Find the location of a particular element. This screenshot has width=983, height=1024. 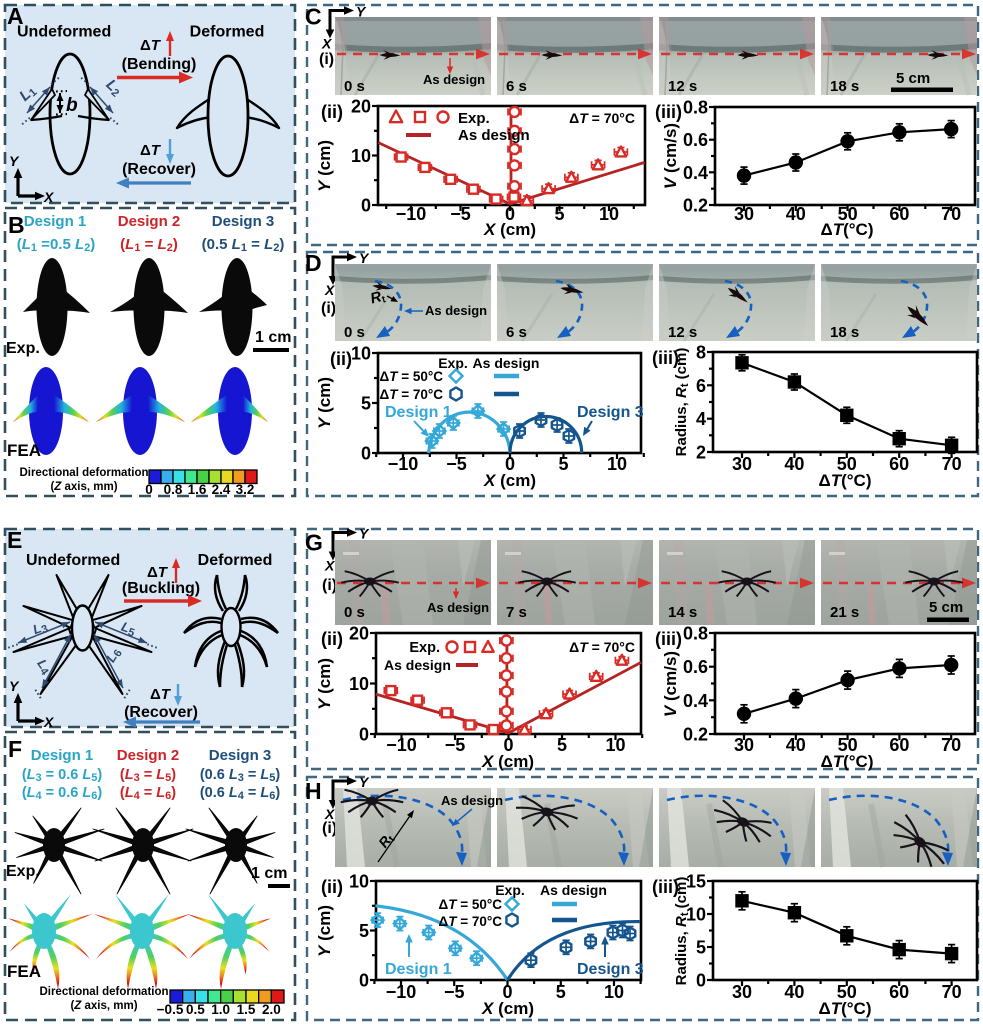

svg-text: FEA is located at coordinates (24, 971).